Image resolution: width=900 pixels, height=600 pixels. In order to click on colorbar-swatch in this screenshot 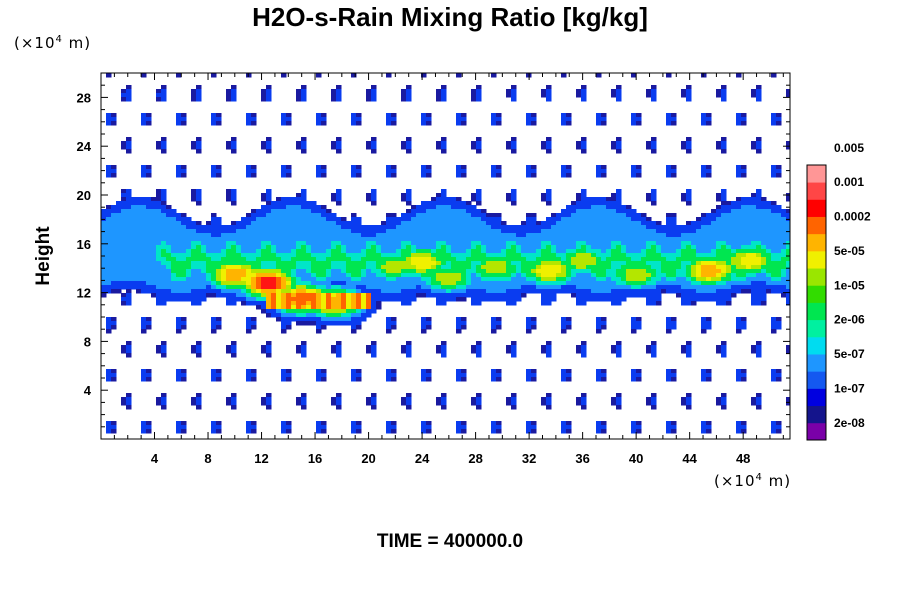, I will do `click(816, 259)`.